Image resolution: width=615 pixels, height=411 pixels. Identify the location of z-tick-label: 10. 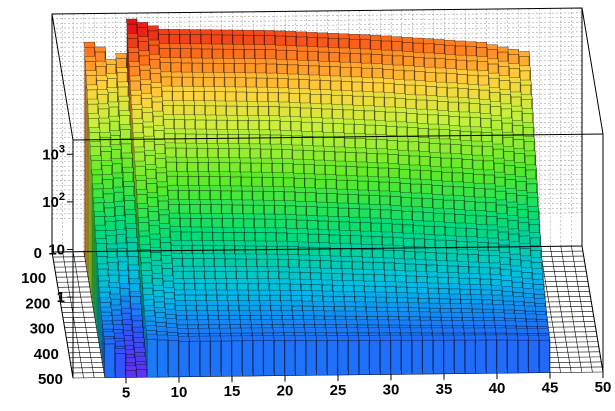
(56, 250).